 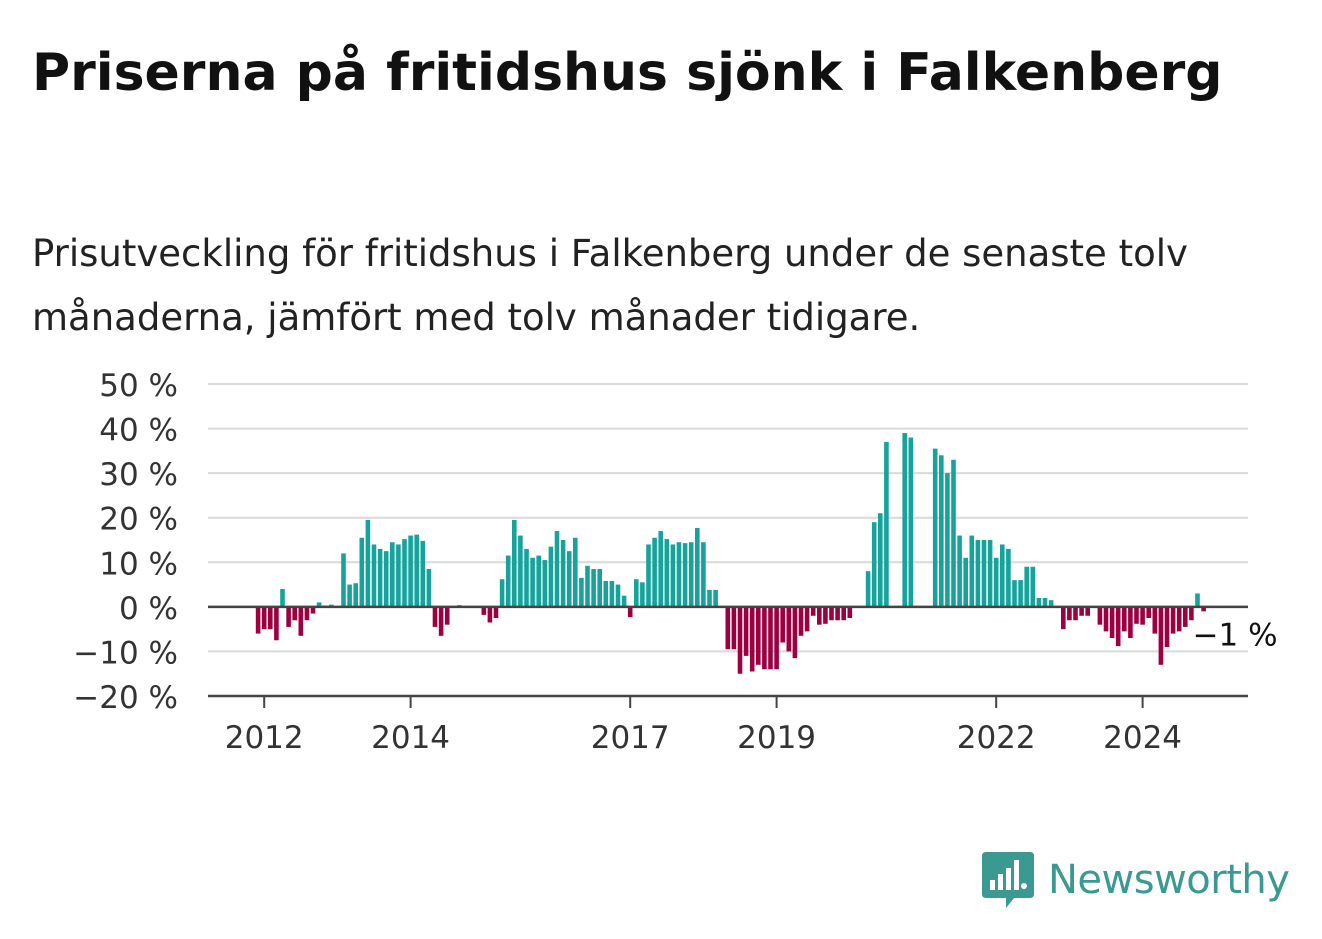 I want to click on y-tick-label: −10 %, so click(x=125, y=653).